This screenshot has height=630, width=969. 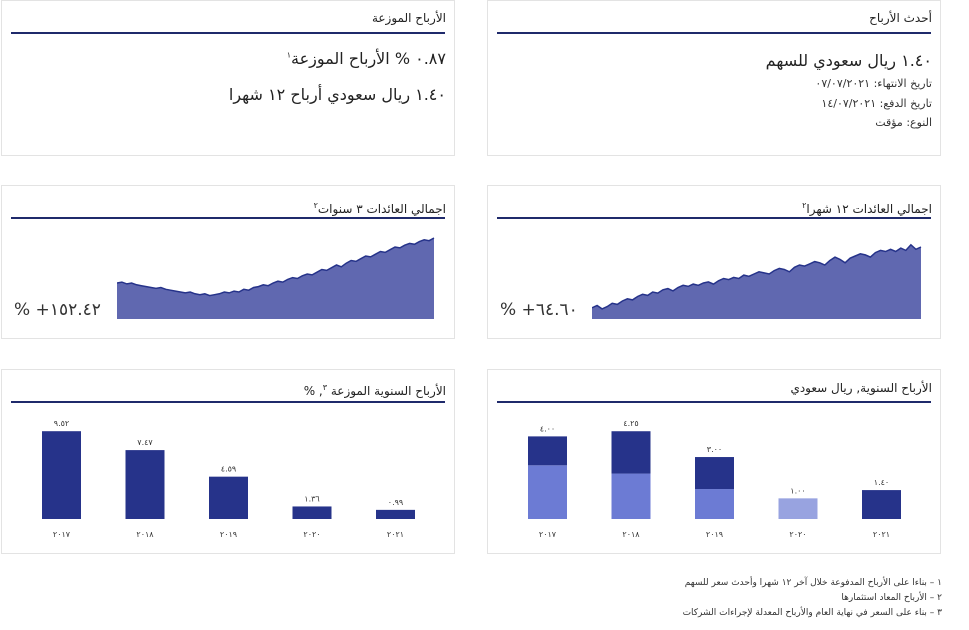 I want to click on total-return-12m-title-text: اجمالي العائدات ١٢ شهرا, so click(x=869, y=209).